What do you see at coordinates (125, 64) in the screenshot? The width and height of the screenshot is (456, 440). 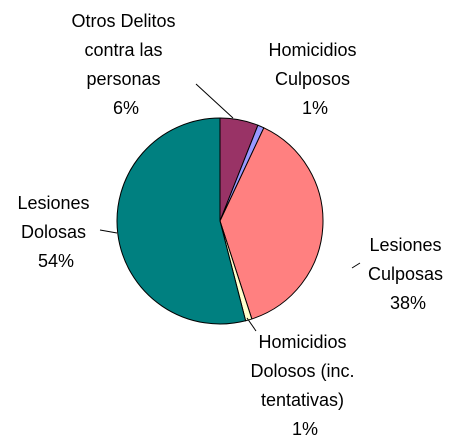 I see `label-otros-delitos: Otros Delitos contra las personas 6%` at bounding box center [125, 64].